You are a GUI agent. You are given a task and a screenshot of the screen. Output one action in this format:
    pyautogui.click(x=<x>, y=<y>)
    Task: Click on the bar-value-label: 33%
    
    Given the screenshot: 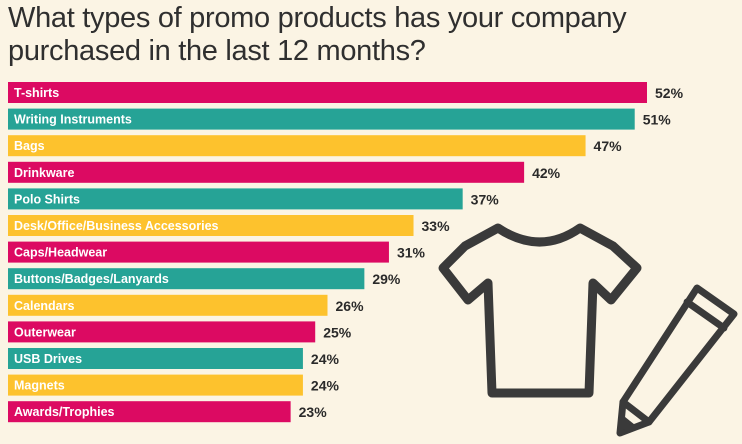 What is the action you would take?
    pyautogui.click(x=436, y=226)
    